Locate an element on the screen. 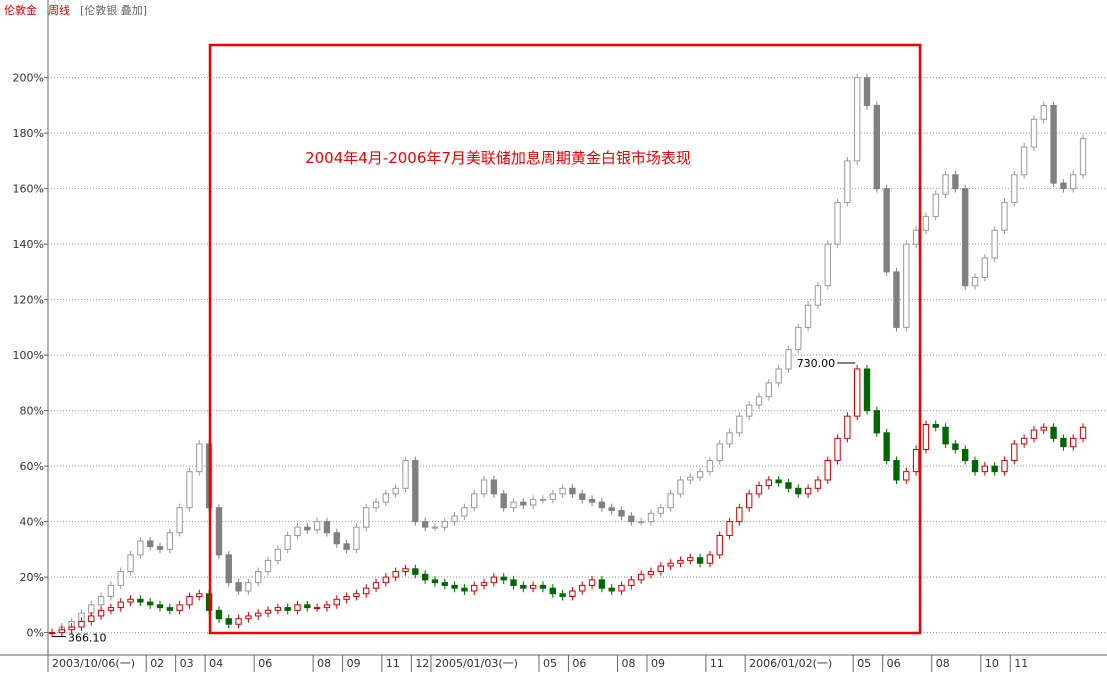 The height and width of the screenshot is (676, 1107). x-tick-label: 05 is located at coordinates (864, 663).